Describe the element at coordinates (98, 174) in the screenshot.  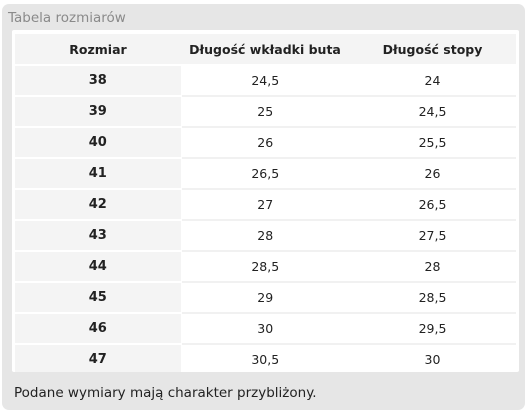
I see `size-cell: 41` at that location.